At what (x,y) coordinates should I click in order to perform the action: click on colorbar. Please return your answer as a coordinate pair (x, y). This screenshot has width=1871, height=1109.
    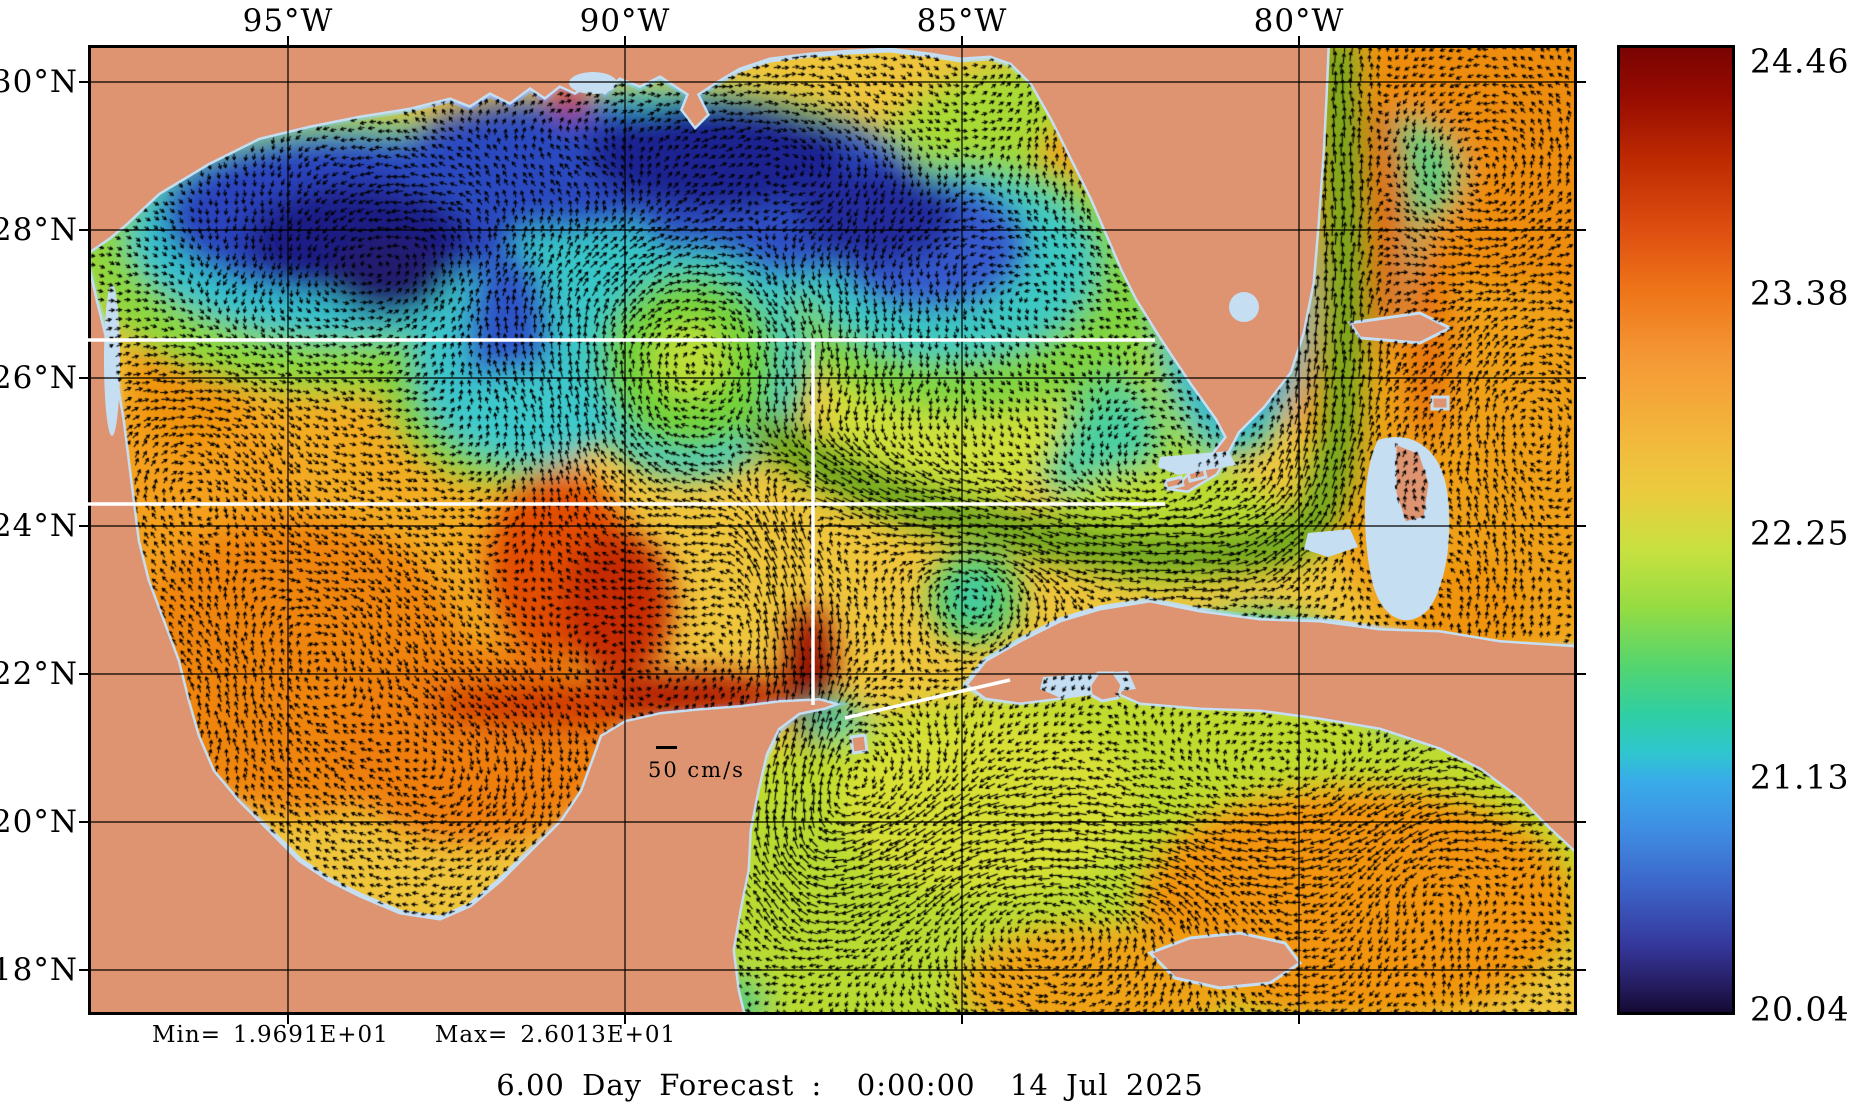
    Looking at the image, I should click on (1676, 530).